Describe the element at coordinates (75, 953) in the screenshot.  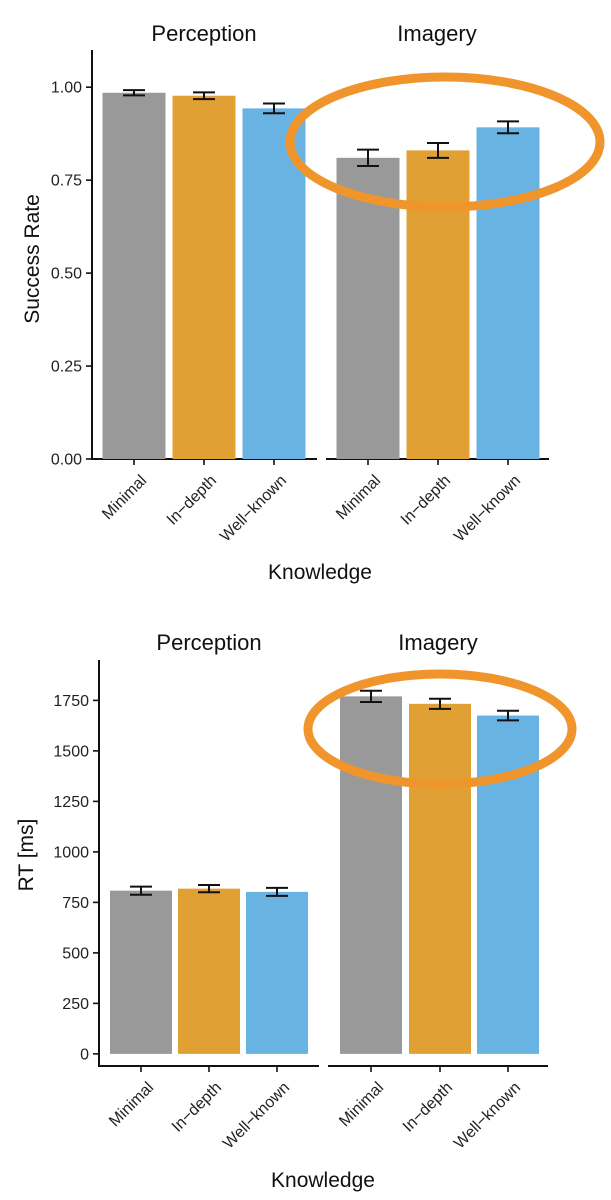
I see `y-tick-label: 500` at that location.